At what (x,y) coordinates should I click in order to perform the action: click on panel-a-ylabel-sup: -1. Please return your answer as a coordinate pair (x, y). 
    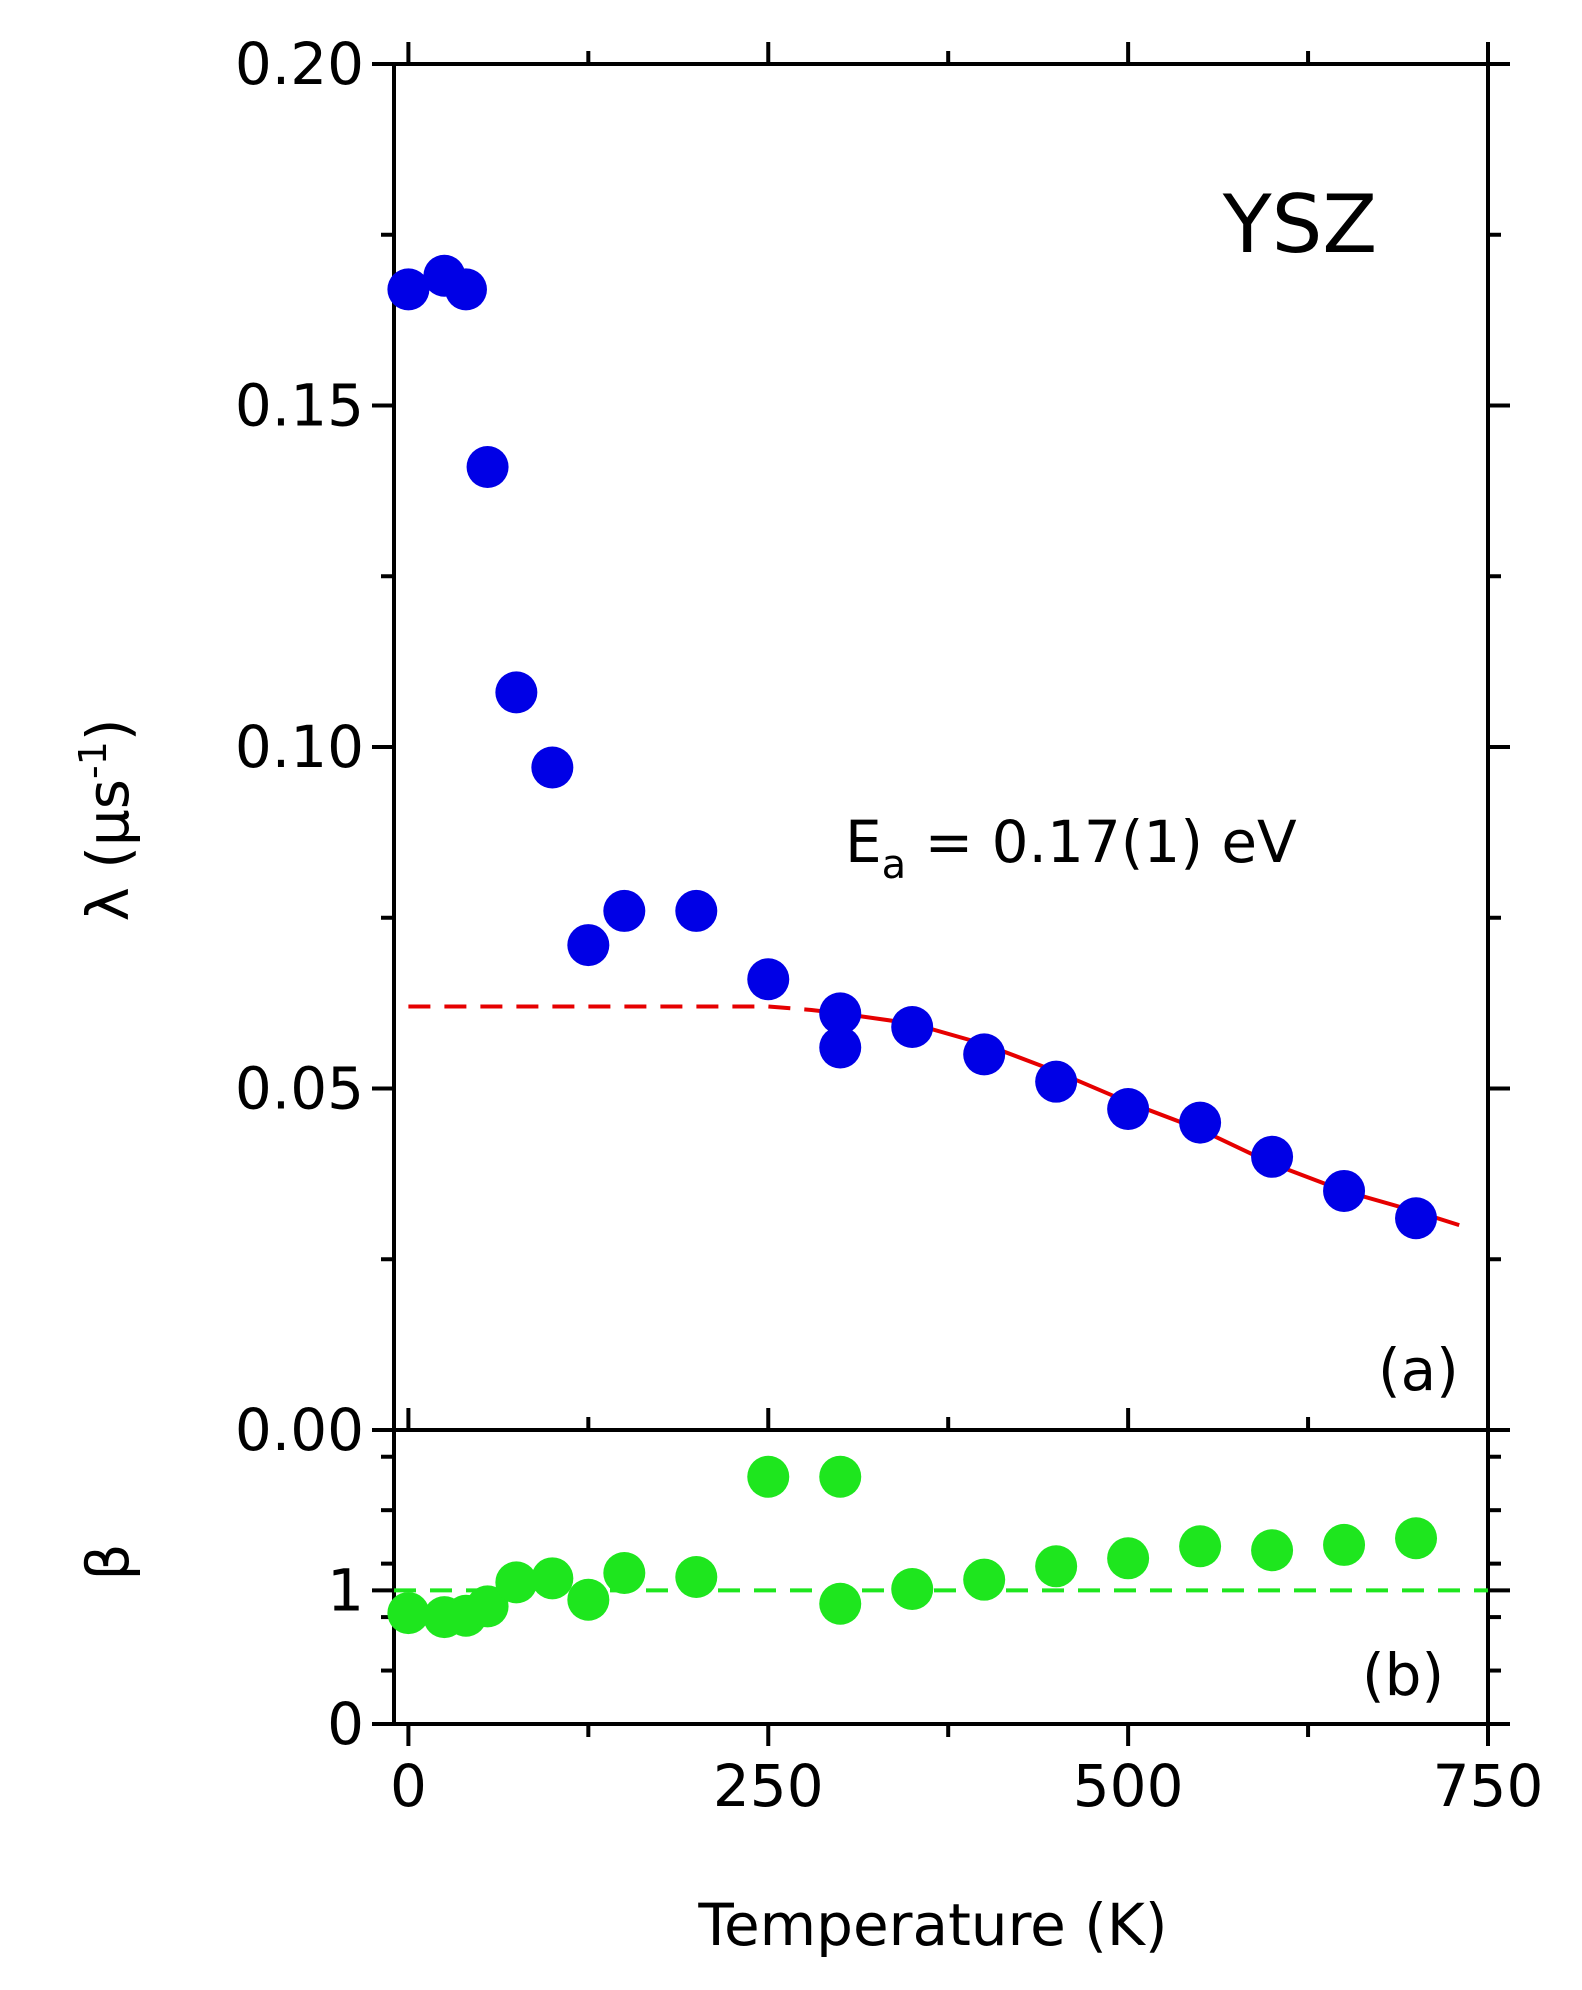
    Looking at the image, I should click on (93, 760).